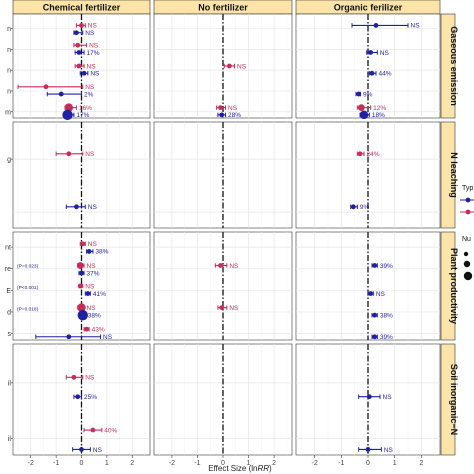 This screenshot has width=474, height=474. I want to click on effect-label: 16%, so click(85, 108).